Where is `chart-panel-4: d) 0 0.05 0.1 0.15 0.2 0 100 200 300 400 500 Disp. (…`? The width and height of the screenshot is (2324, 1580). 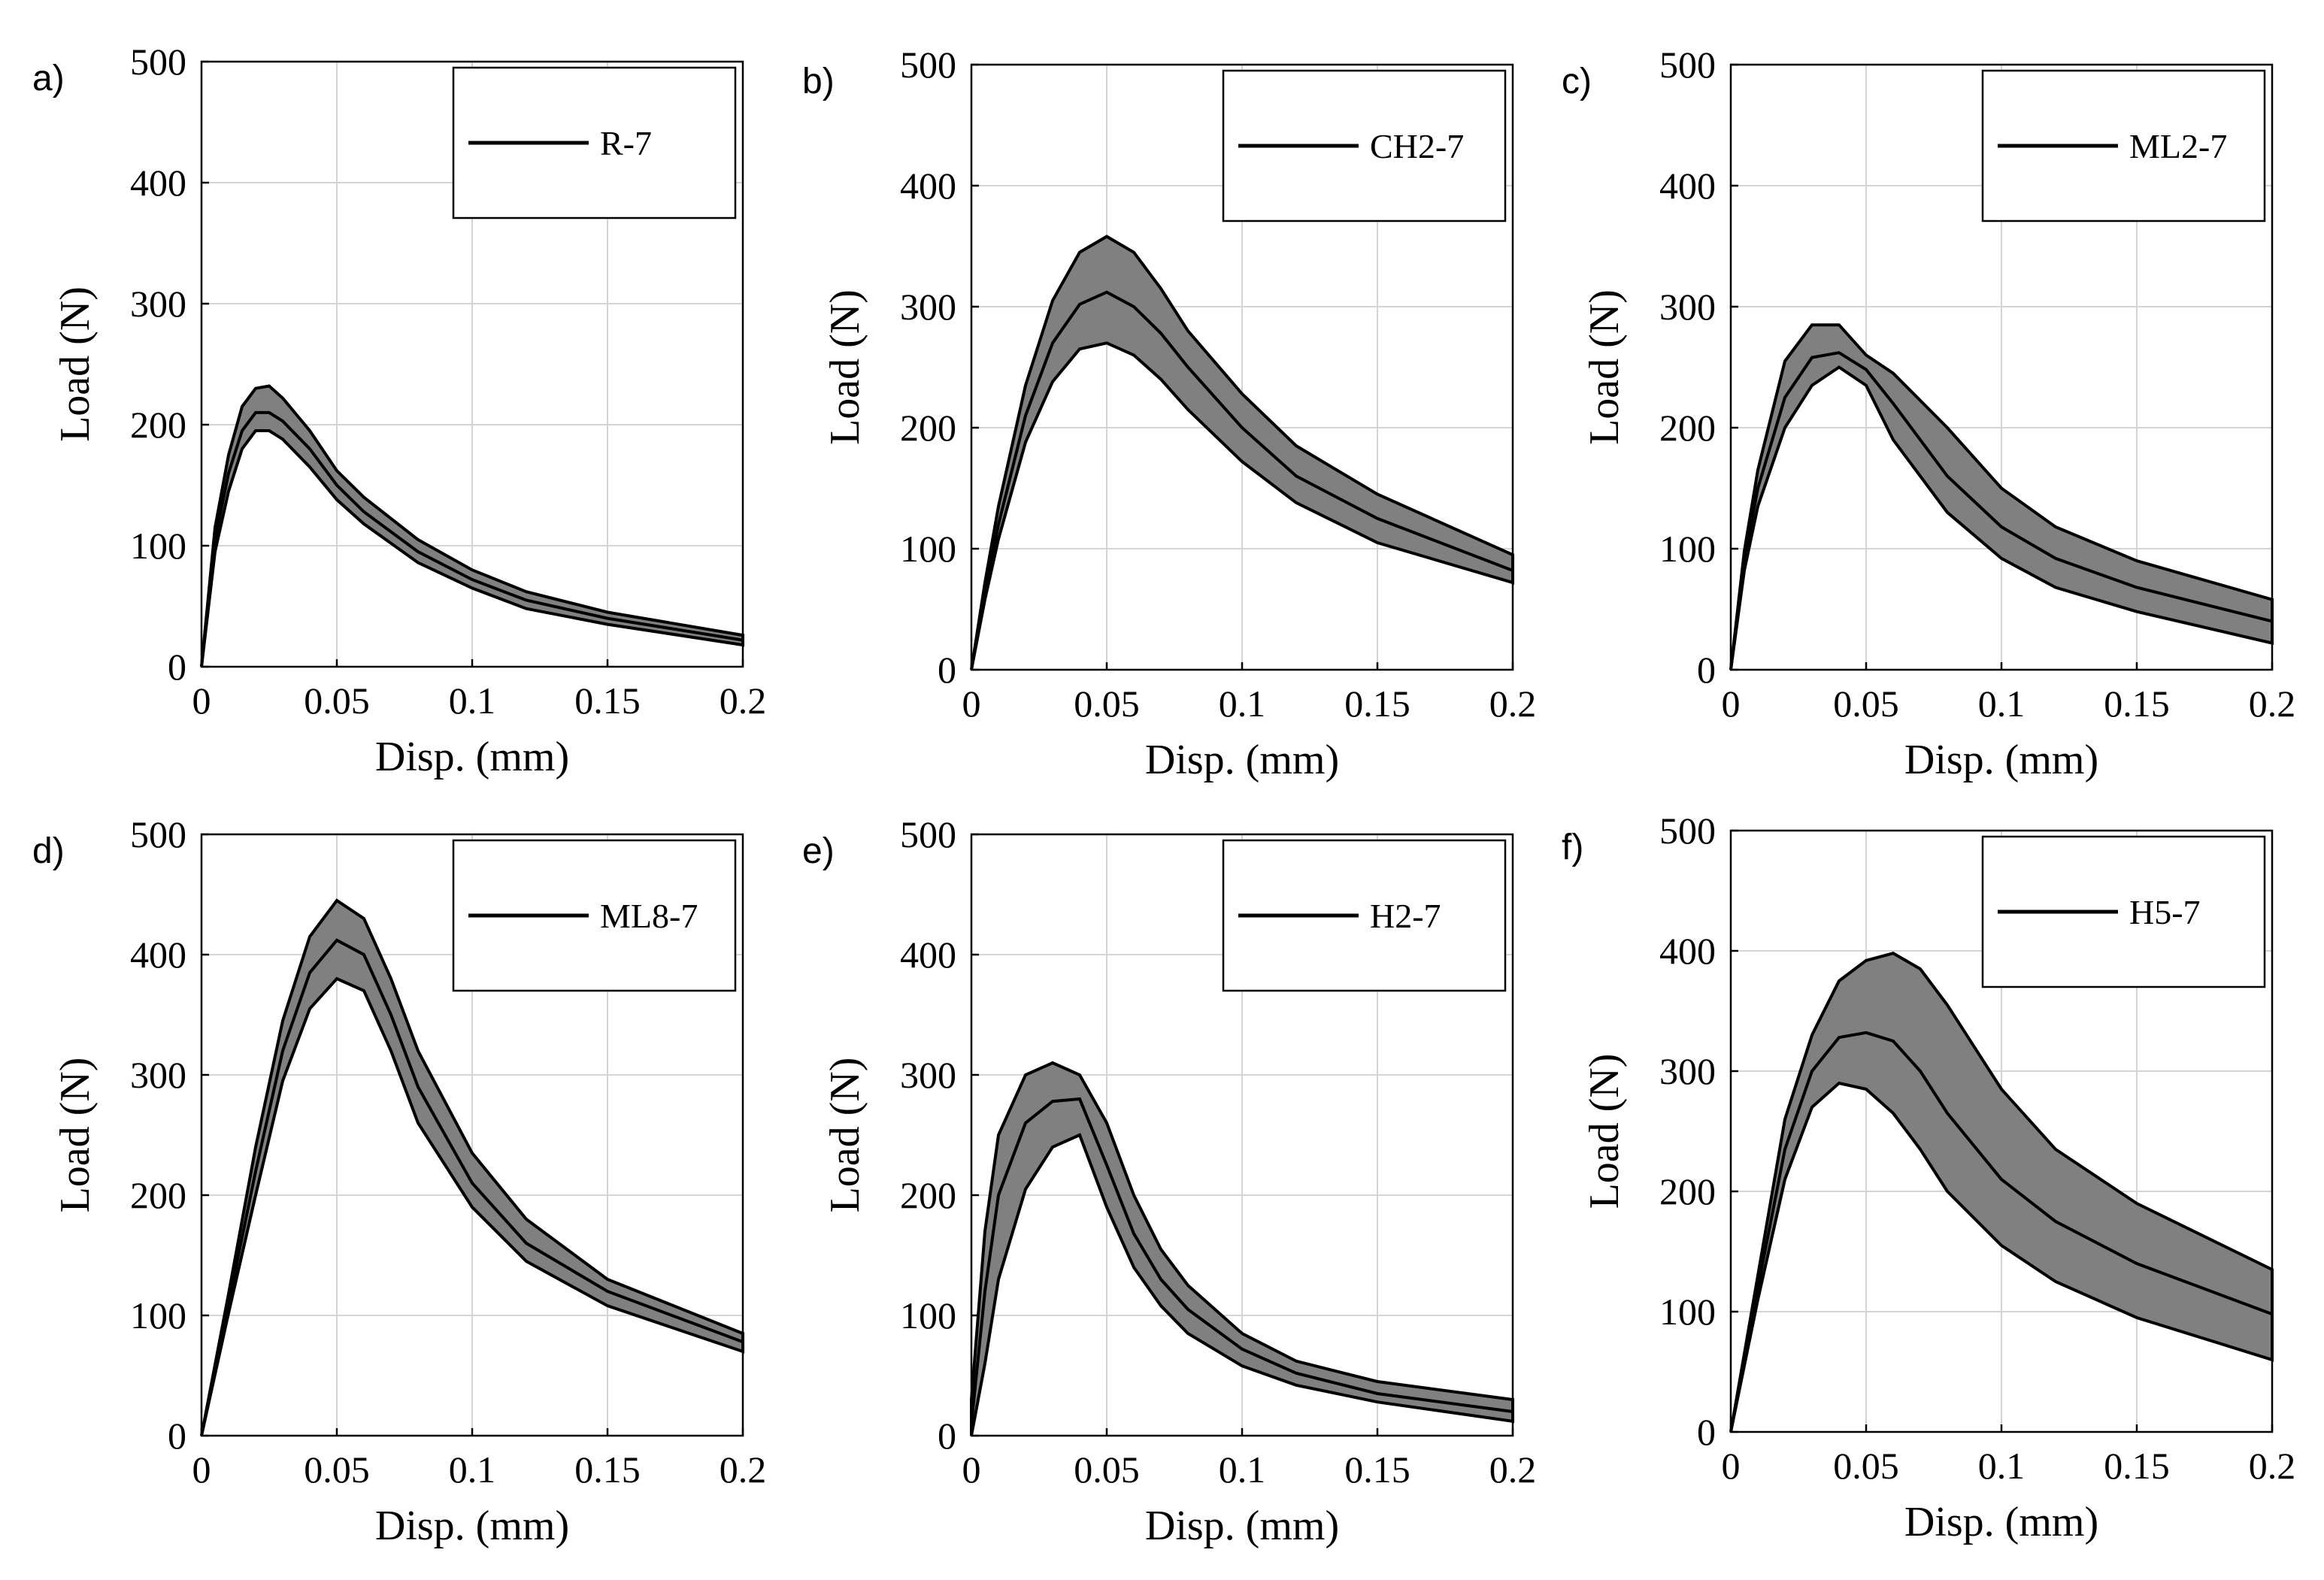 chart-panel-4: d) 0 0.05 0.1 0.15 0.2 0 100 200 300 400 500 Disp. (… is located at coordinates (399, 1181).